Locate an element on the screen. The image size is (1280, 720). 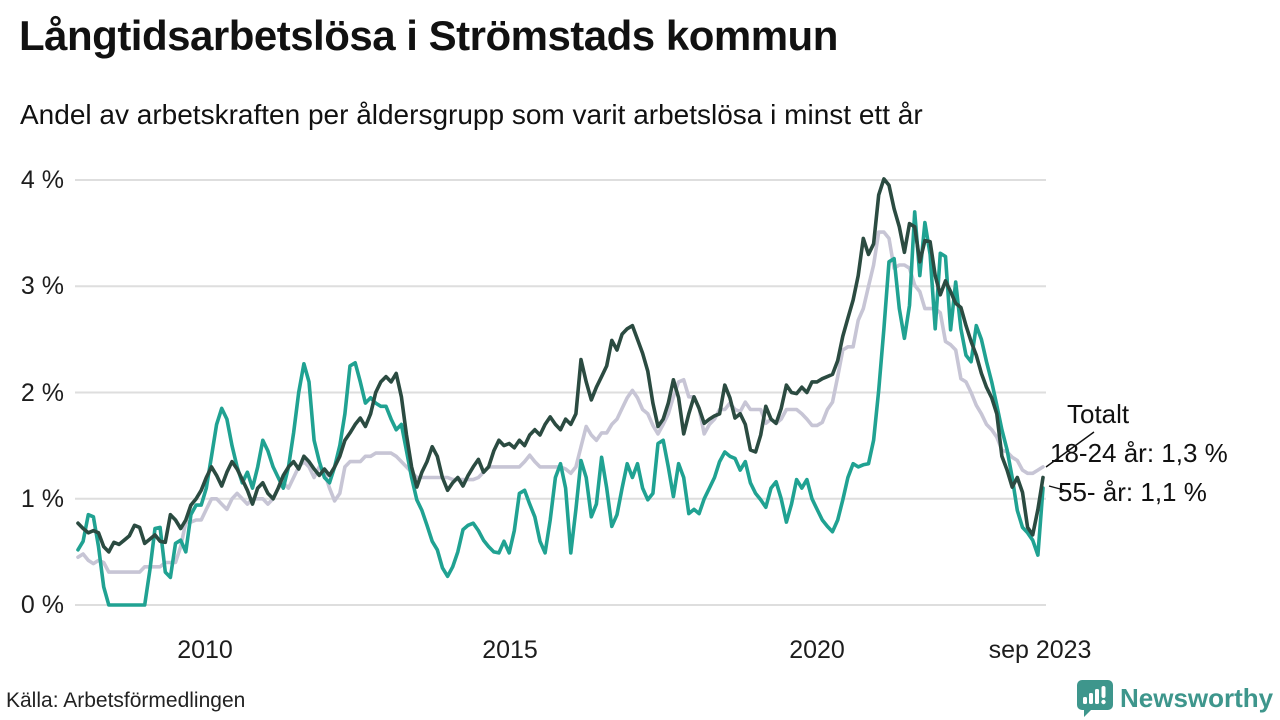
page-title: Långtidsarbetslösa i Strömstads kommun is located at coordinates (428, 35).